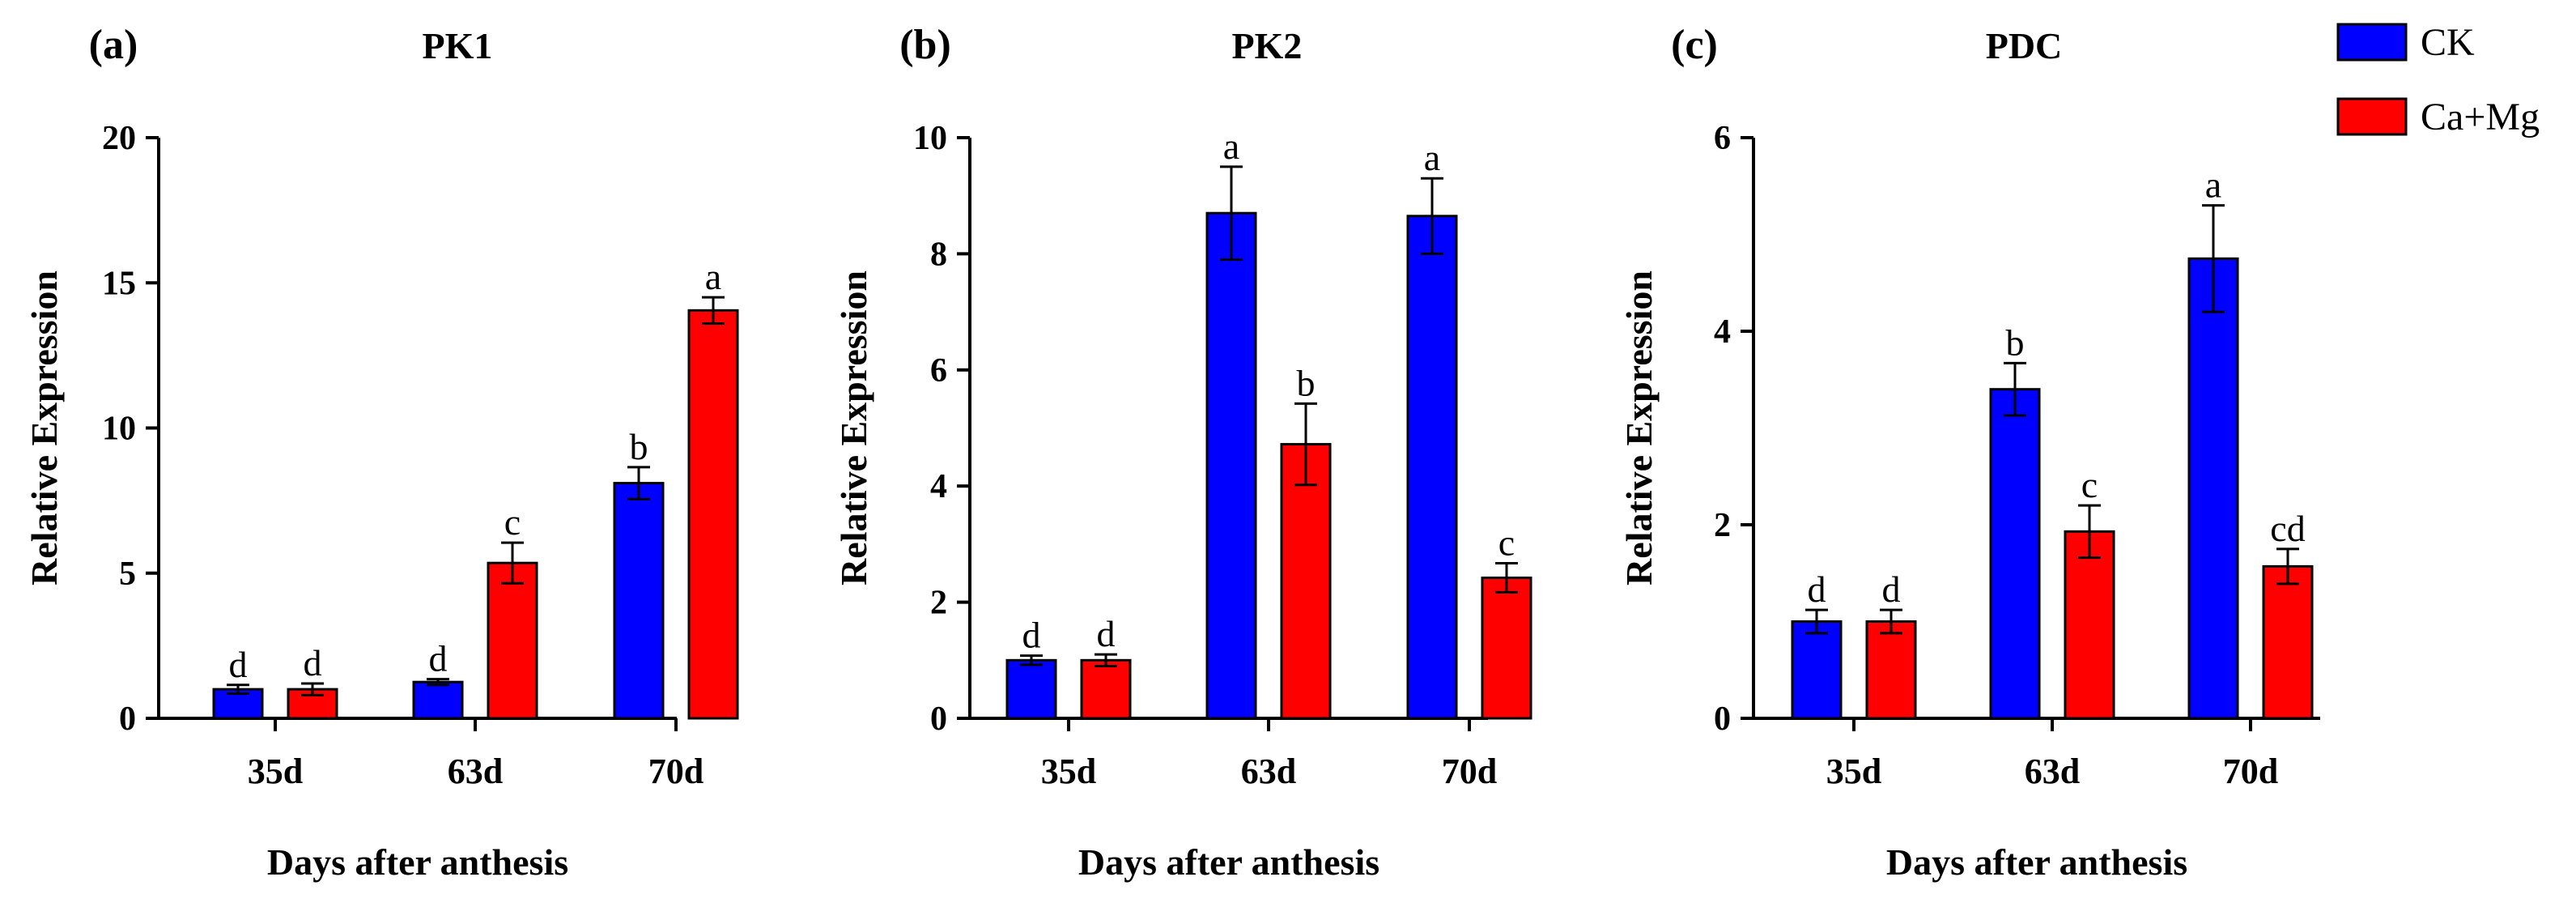 Image resolution: width=2576 pixels, height=907 pixels. What do you see at coordinates (119, 283) in the screenshot?
I see `y-tick-label: 15` at bounding box center [119, 283].